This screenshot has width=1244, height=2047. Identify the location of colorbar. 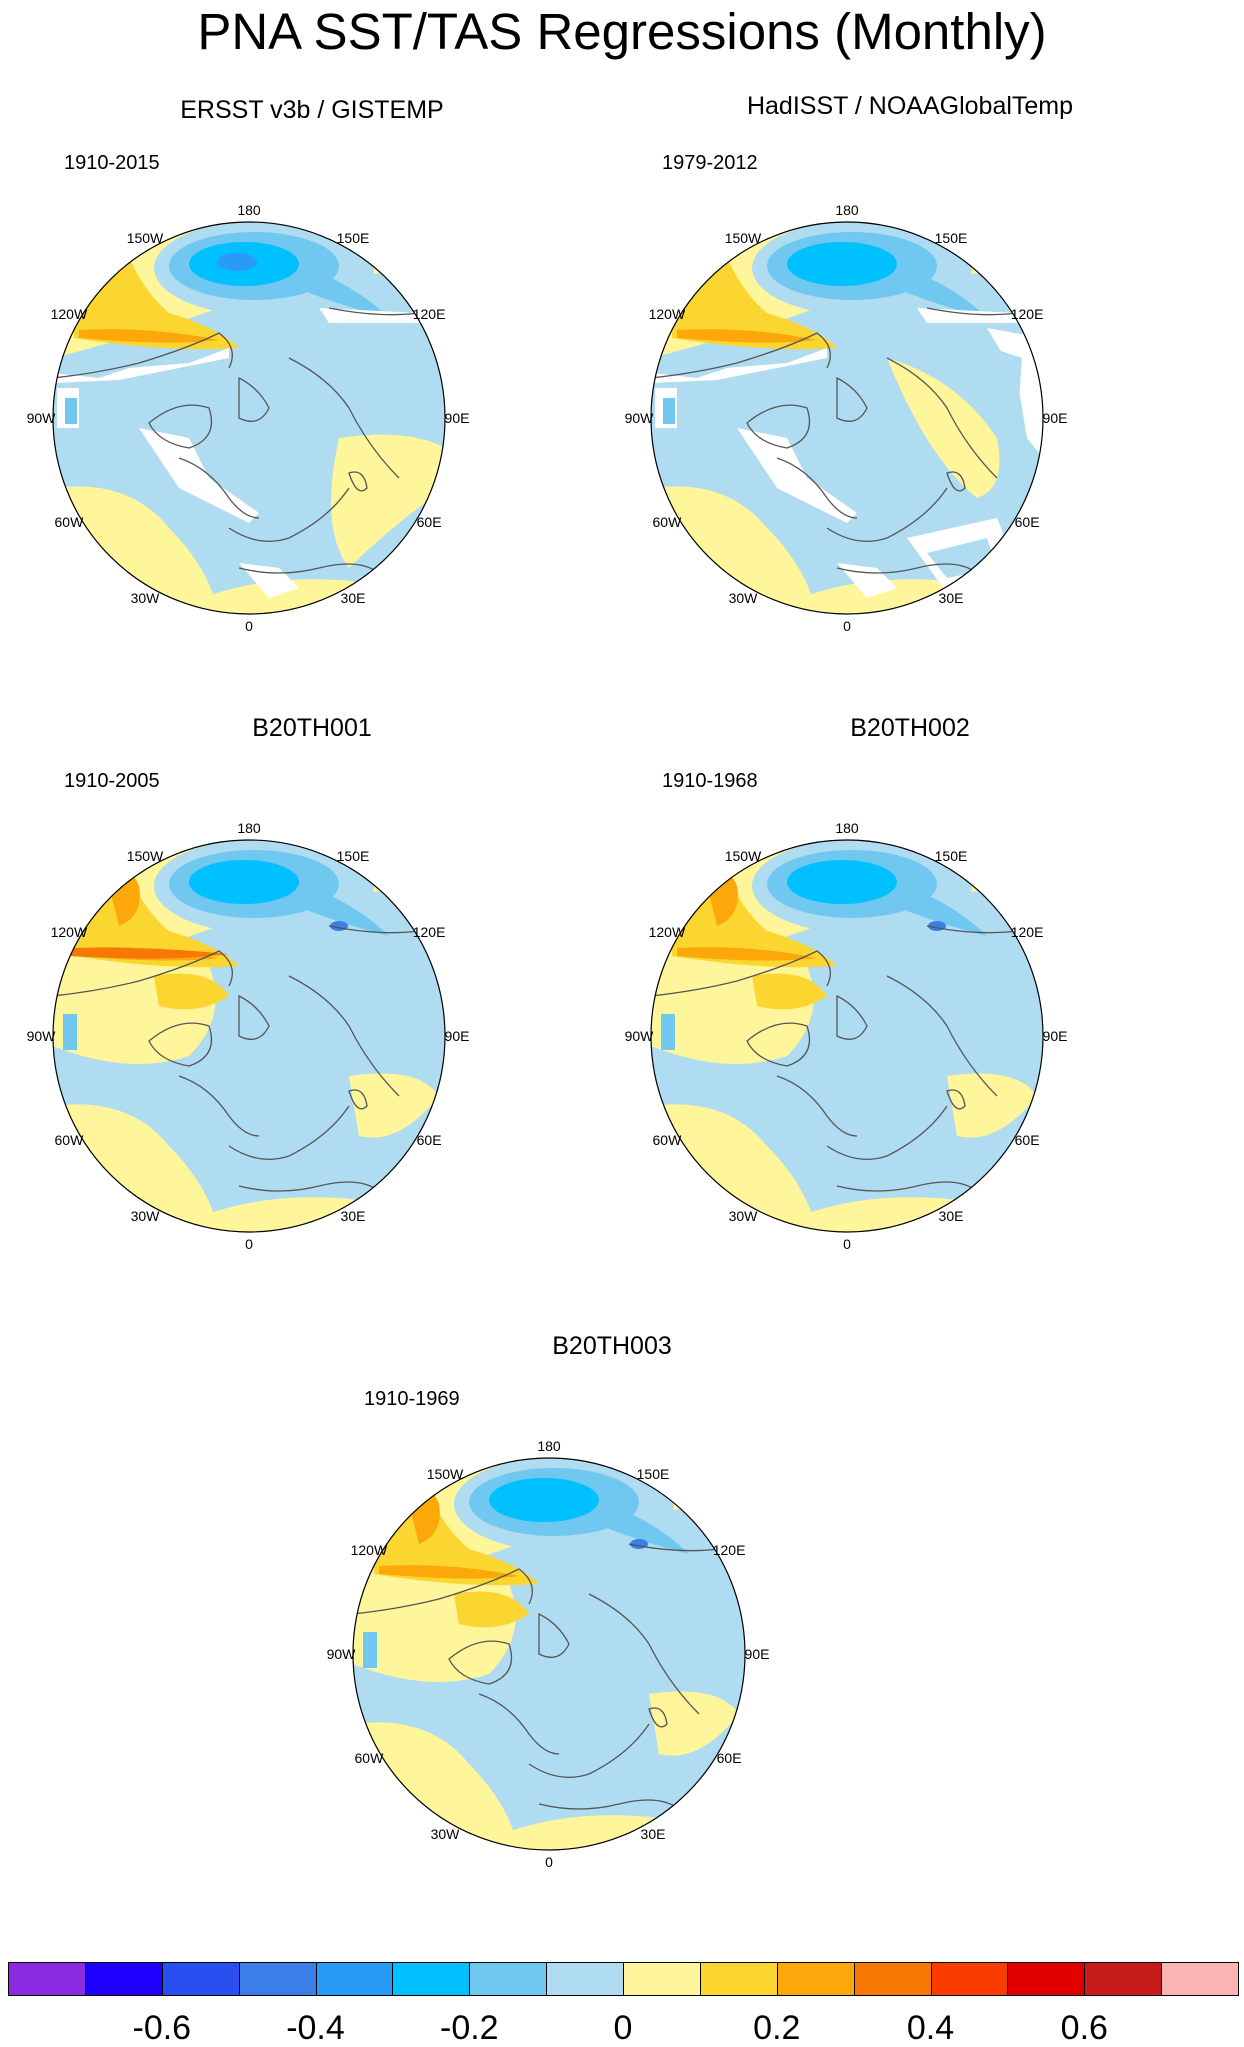
(623, 1979).